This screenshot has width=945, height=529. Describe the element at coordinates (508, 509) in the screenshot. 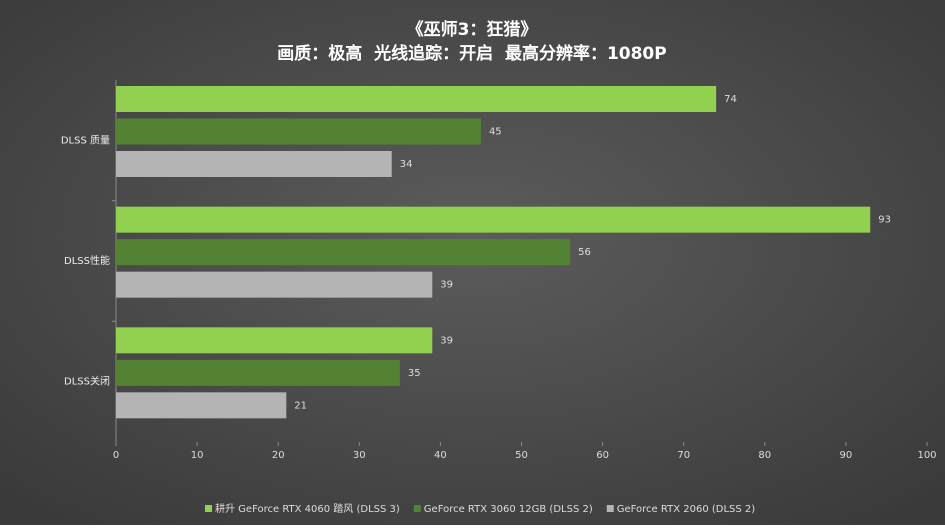

I see `legend-label: GeForce RTX 3060 12GB (DLSS 2)` at that location.